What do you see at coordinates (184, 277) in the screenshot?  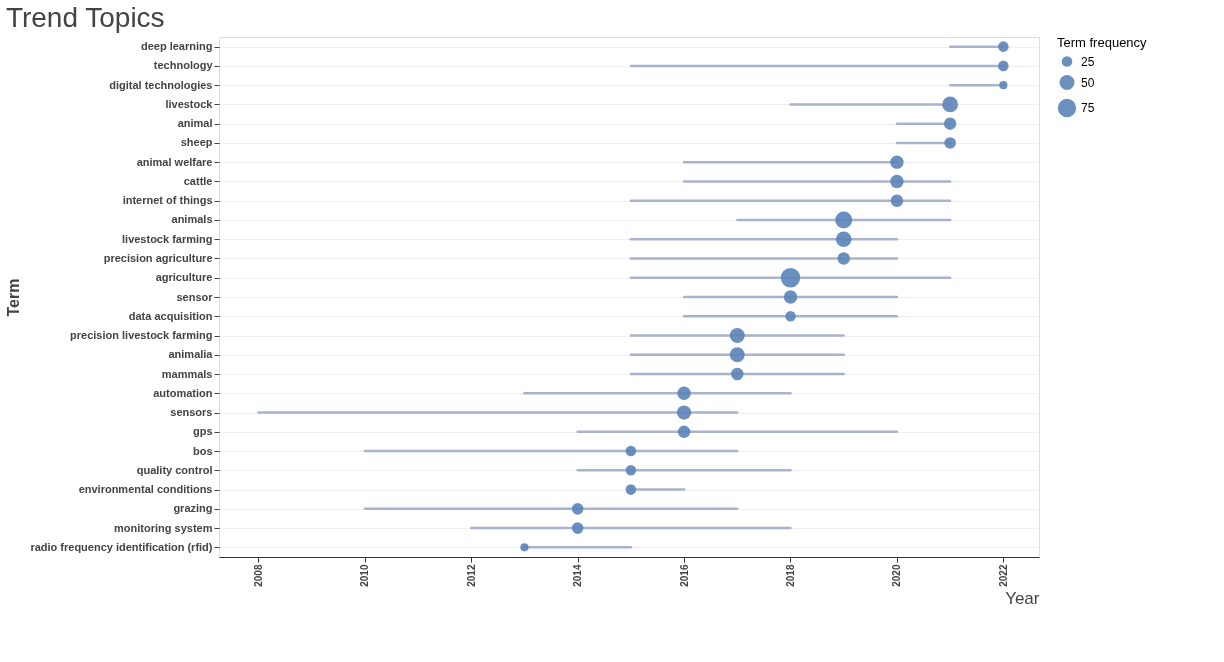 I see `y-tick-label: agriculture` at bounding box center [184, 277].